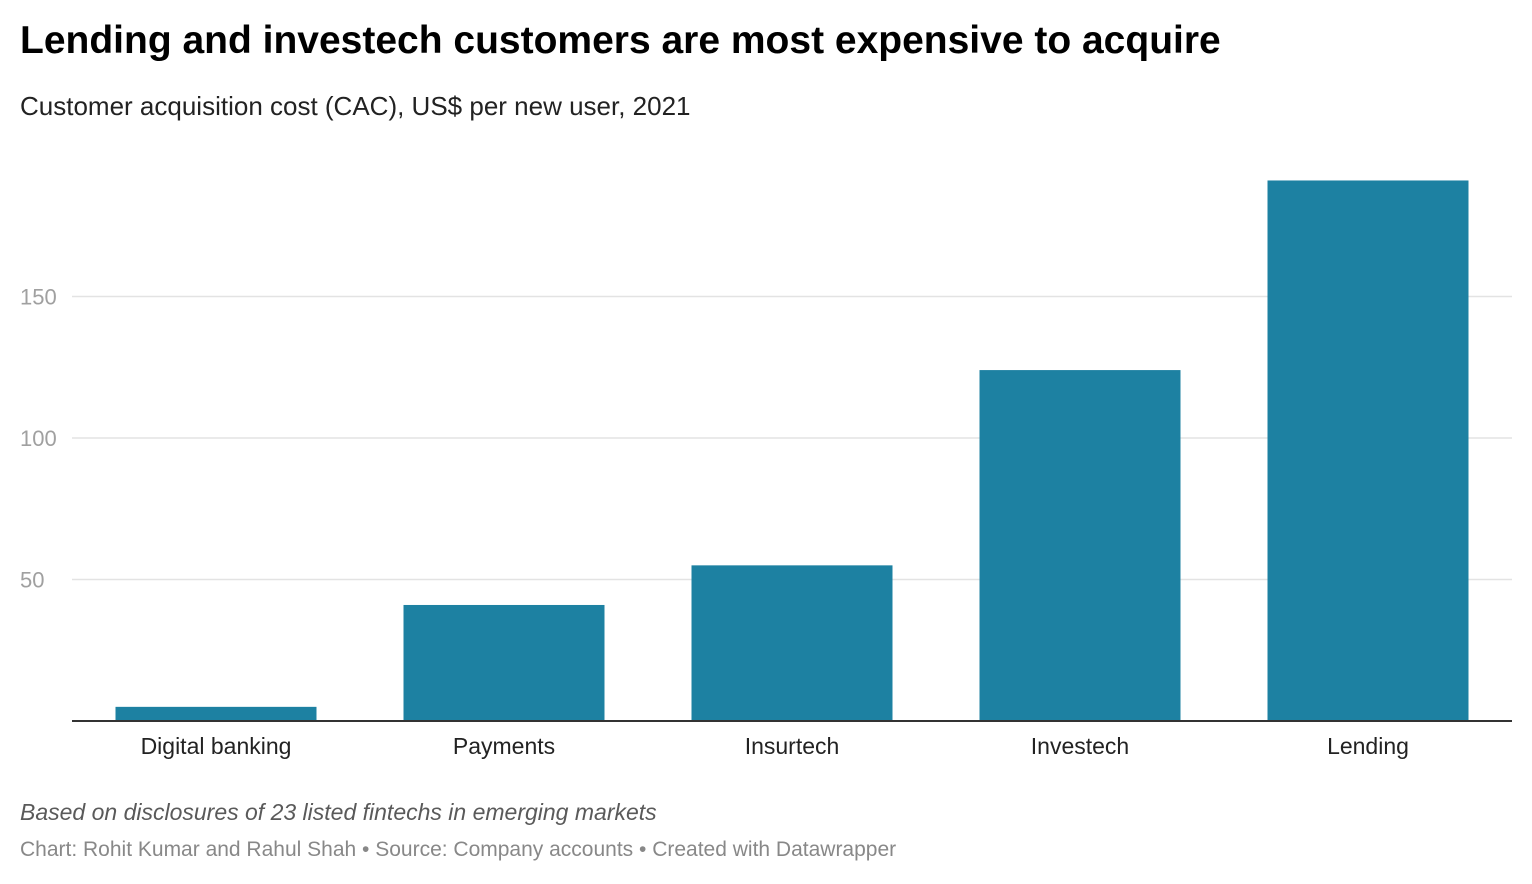 Image resolution: width=1532 pixels, height=884 pixels. Describe the element at coordinates (1080, 746) in the screenshot. I see `x-tick-label: Investech` at that location.